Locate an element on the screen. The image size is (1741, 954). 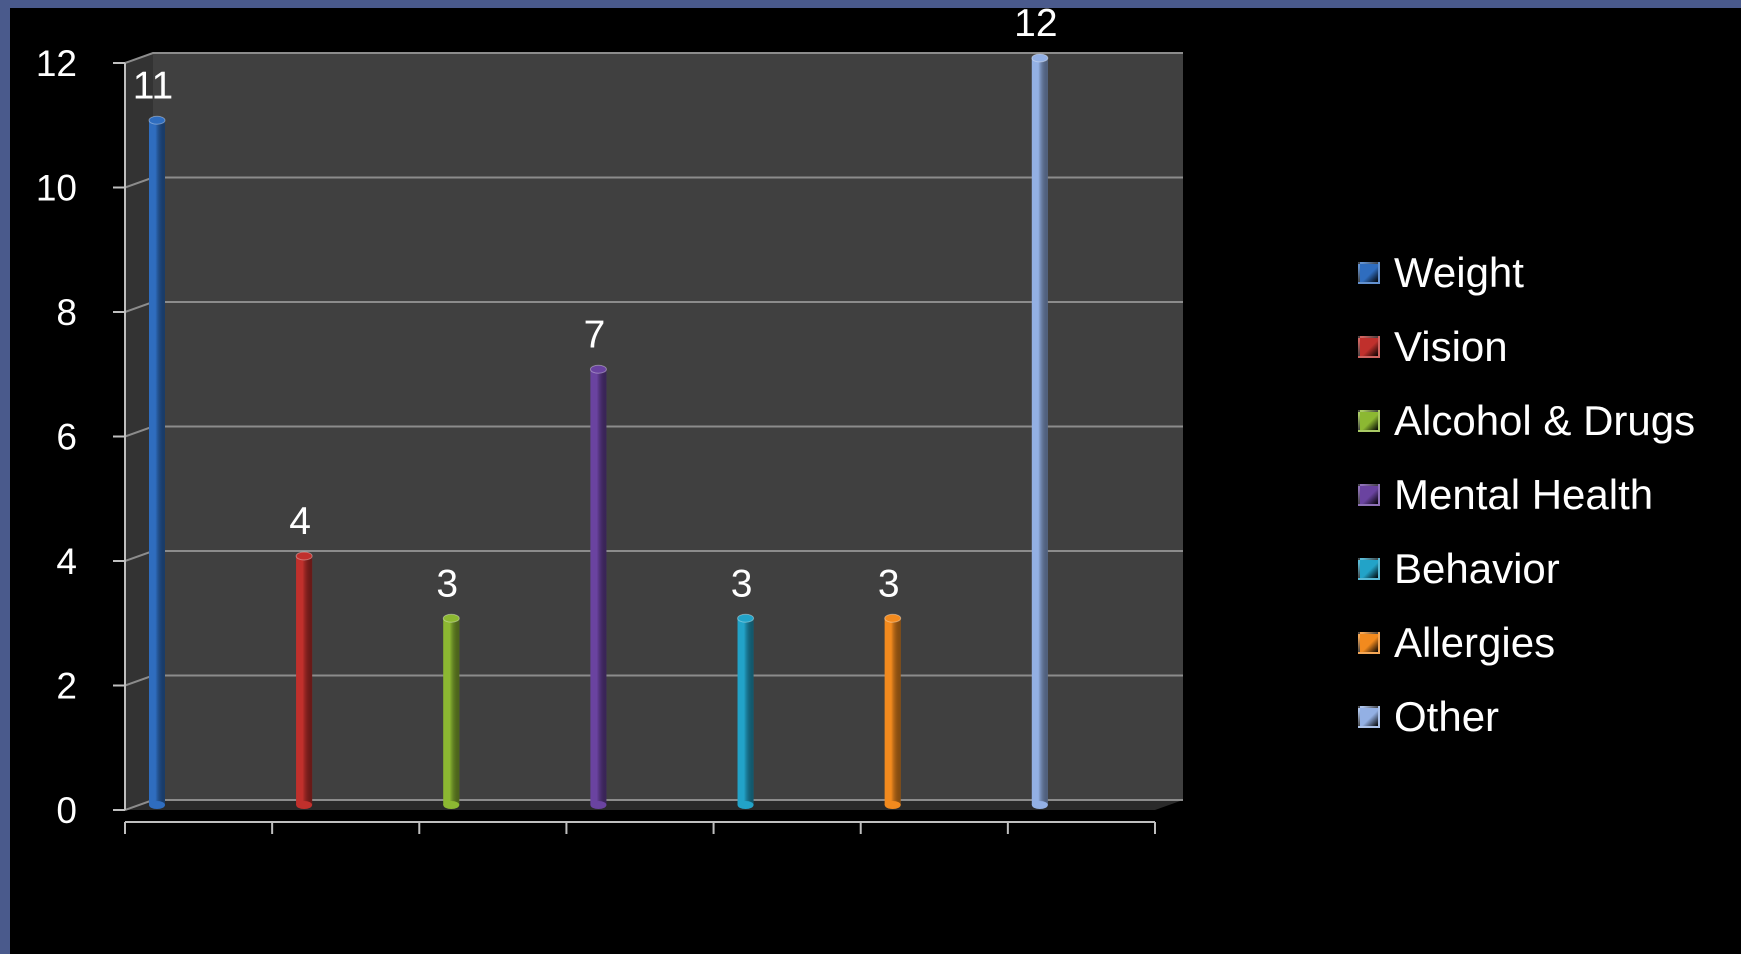
legend-item: Vision is located at coordinates (1526, 347).